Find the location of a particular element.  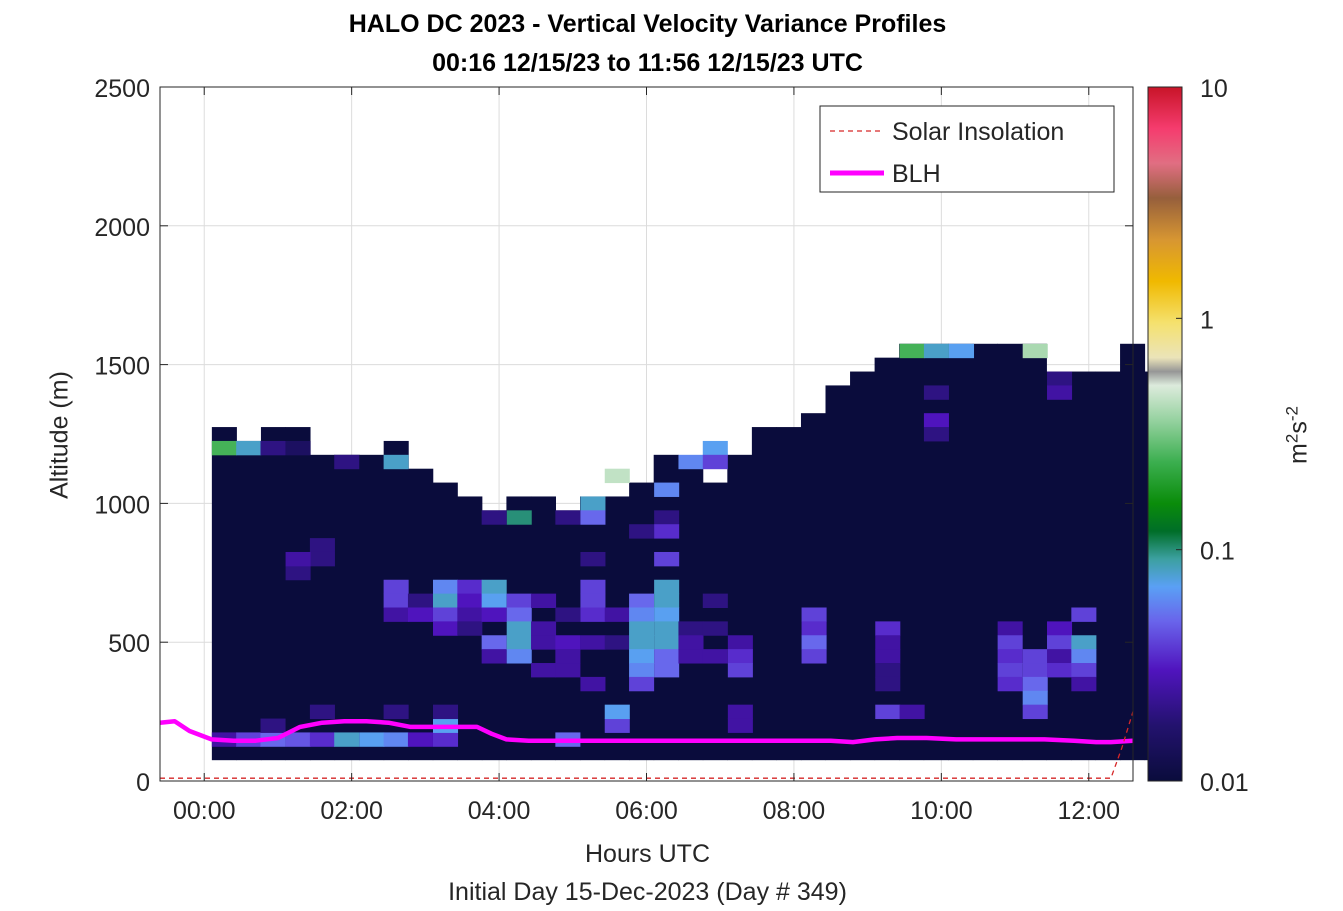

x-axis-label: Hours UTC is located at coordinates (647, 854).